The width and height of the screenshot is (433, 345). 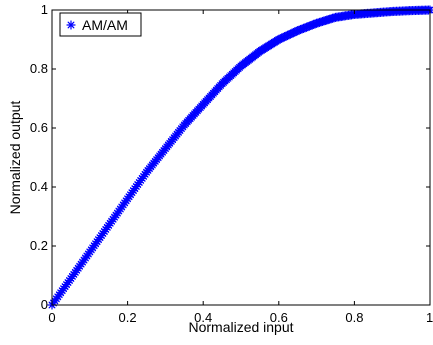 What do you see at coordinates (105, 25) in the screenshot?
I see `legend-label: AM/AM` at bounding box center [105, 25].